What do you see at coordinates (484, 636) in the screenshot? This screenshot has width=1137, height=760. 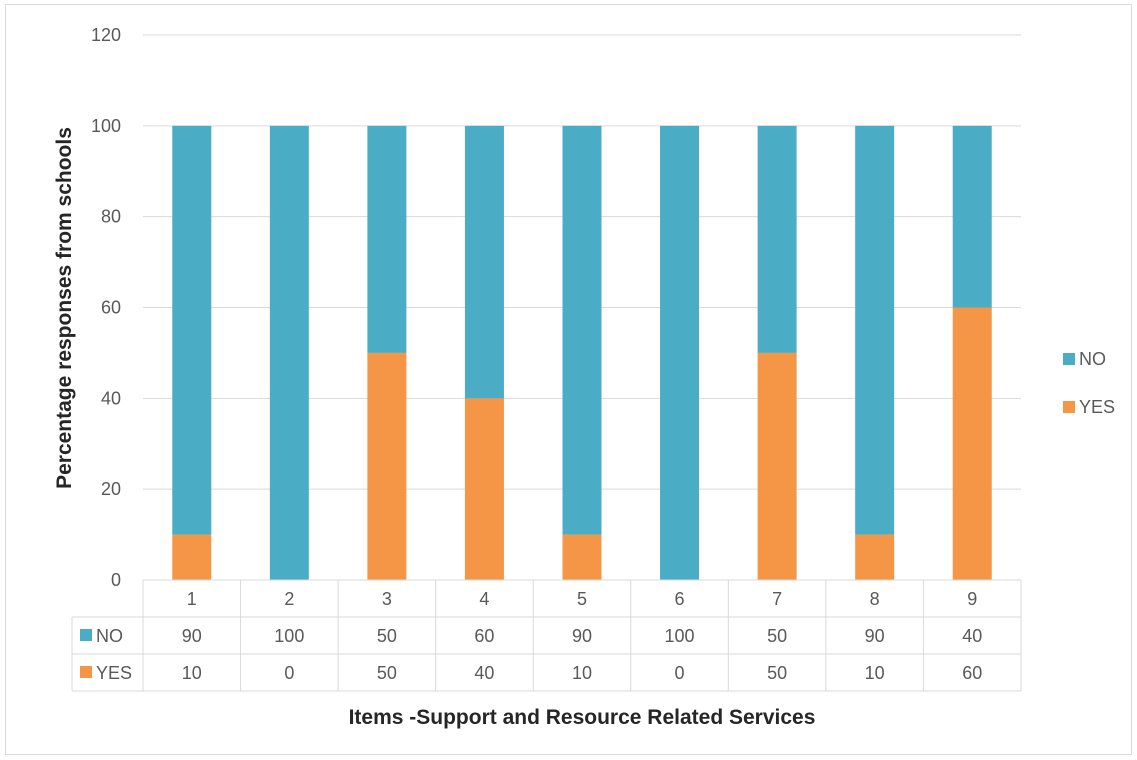 I see `table-cell-no: 60` at bounding box center [484, 636].